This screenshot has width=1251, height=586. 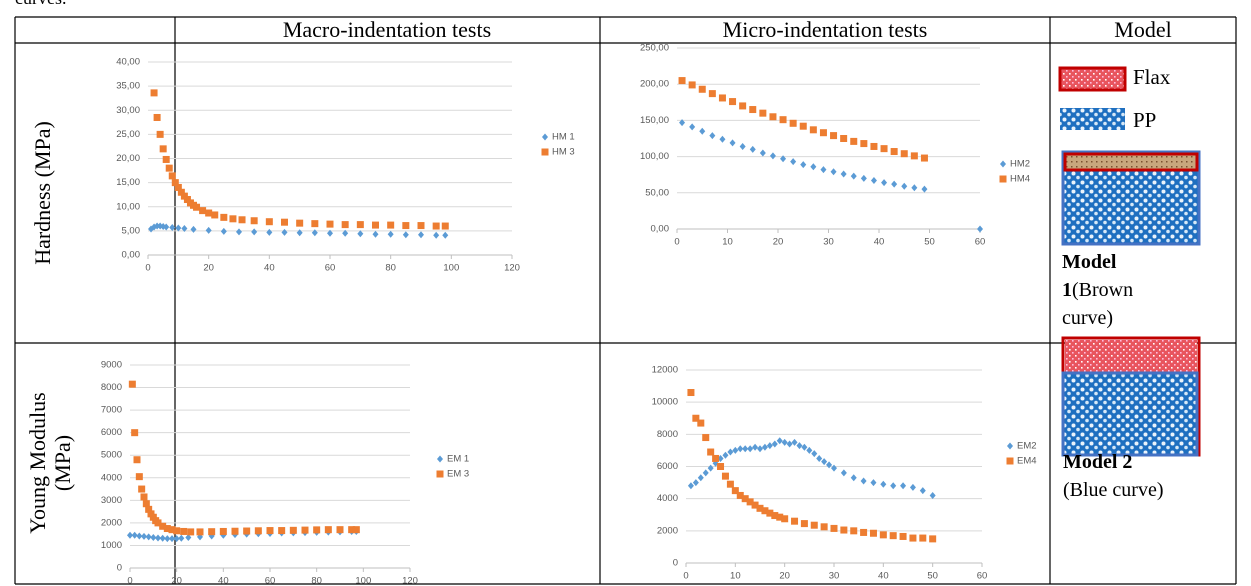 I want to click on y-tick-label: 0, so click(x=675, y=563).